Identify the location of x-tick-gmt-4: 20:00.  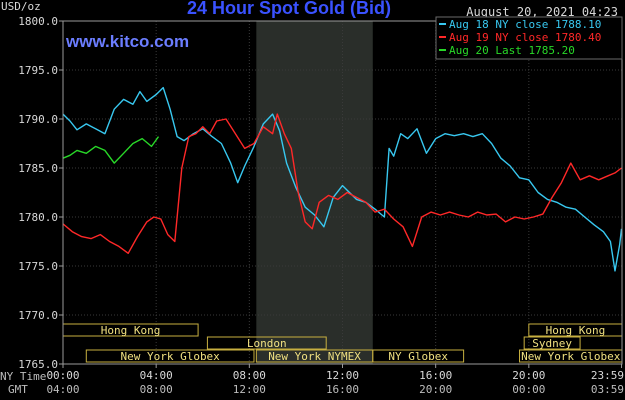
(435, 389).